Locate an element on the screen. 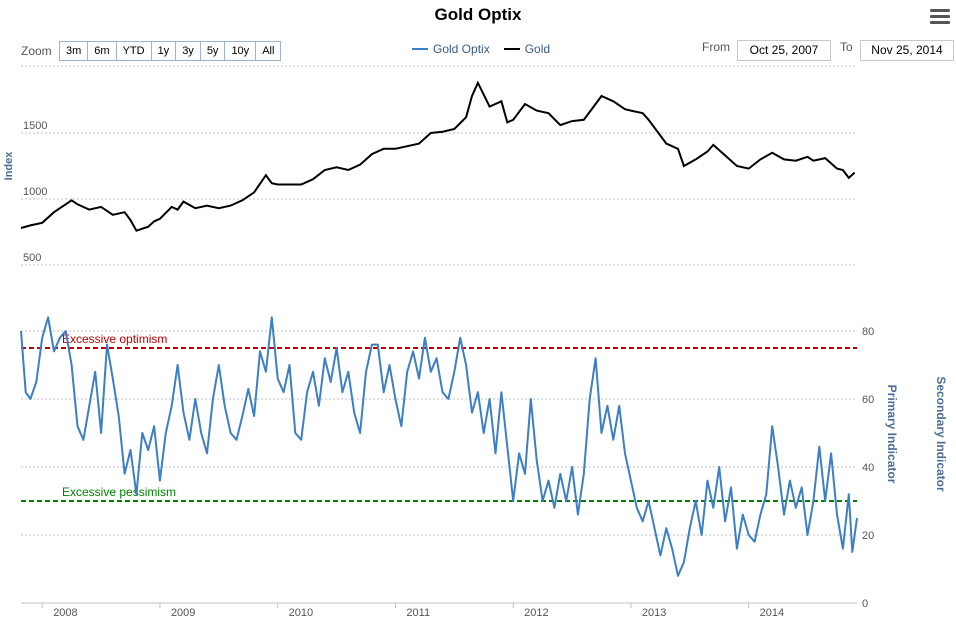 This screenshot has height=627, width=956. hamburger-menu-icon is located at coordinates (940, 17).